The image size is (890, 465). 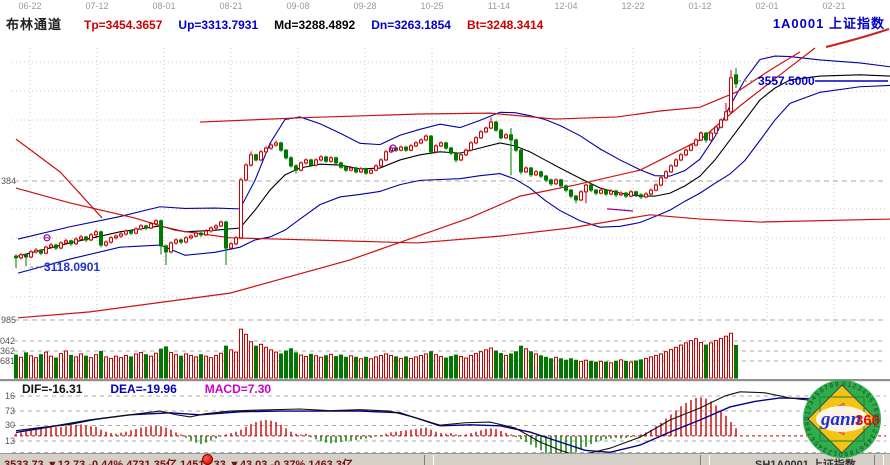 What do you see at coordinates (365, 6) in the screenshot?
I see `date-tick-label: 09-28` at bounding box center [365, 6].